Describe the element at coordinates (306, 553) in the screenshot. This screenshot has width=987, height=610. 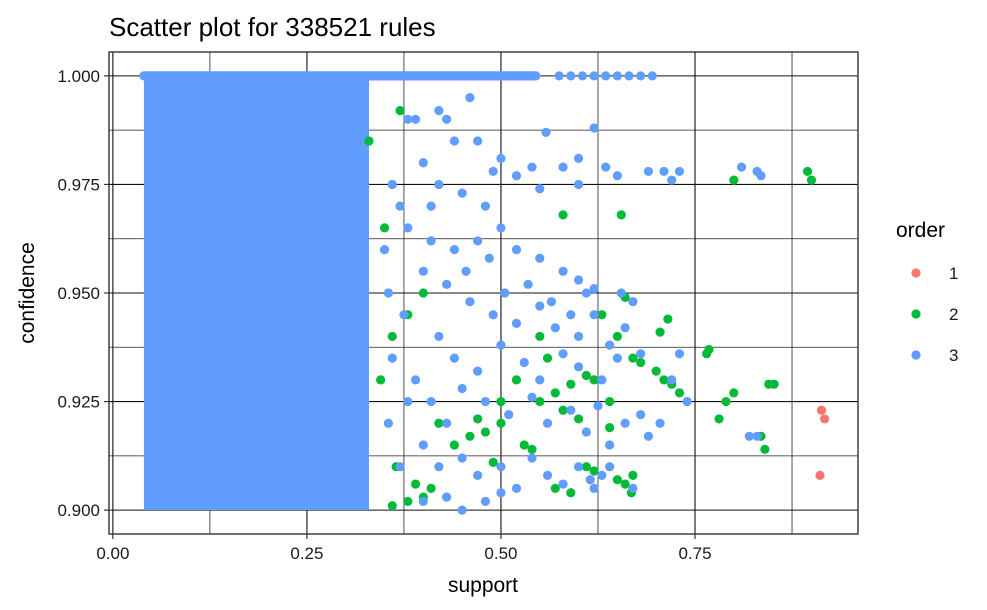
I see `x-tick-label: 0.25` at that location.